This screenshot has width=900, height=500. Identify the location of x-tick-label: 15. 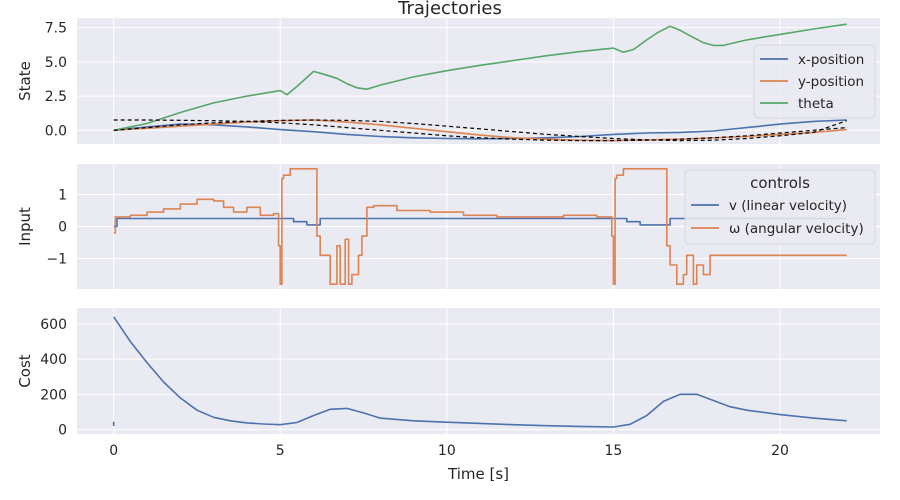
(614, 451).